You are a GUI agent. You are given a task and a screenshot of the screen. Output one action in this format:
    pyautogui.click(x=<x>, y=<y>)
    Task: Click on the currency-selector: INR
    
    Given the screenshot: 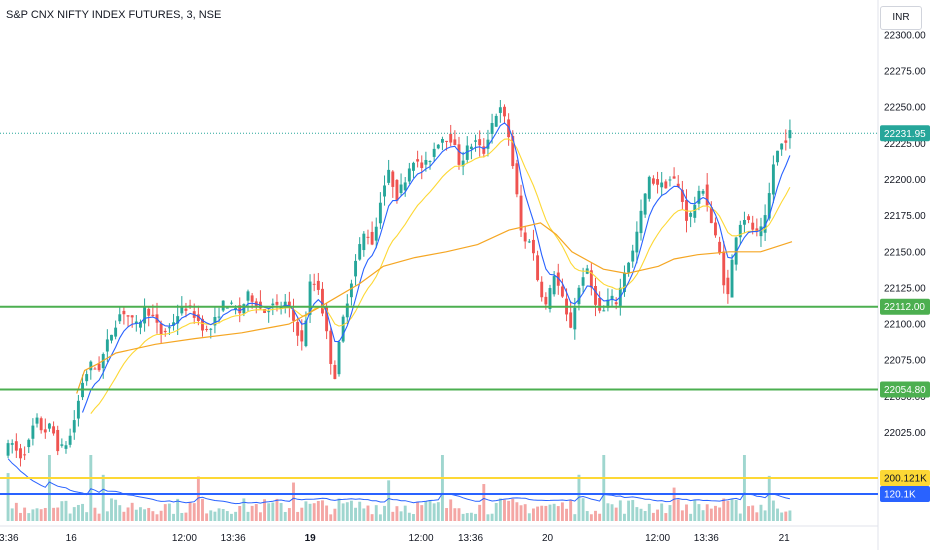 What is the action you would take?
    pyautogui.click(x=901, y=18)
    